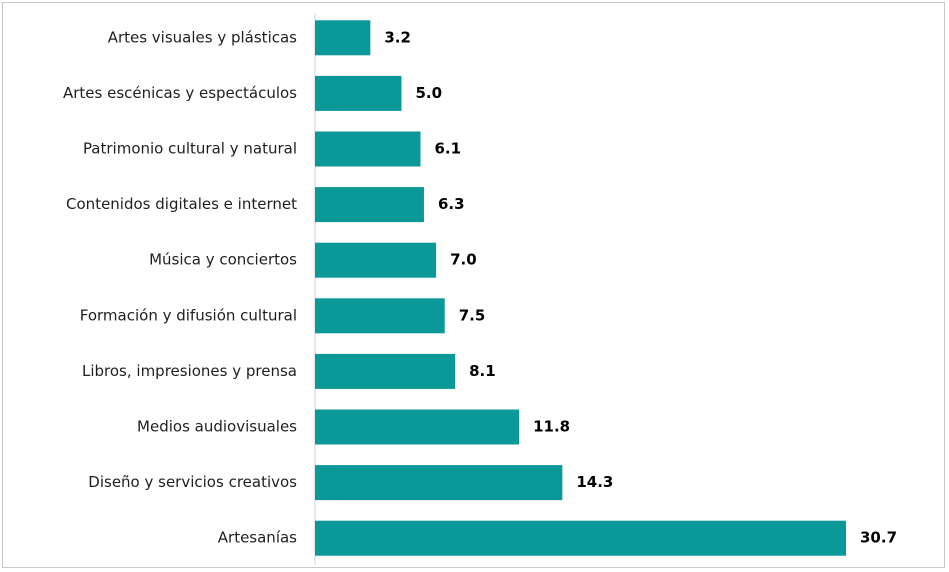 The image size is (949, 572). What do you see at coordinates (551, 427) in the screenshot?
I see `value-label: 11.8` at bounding box center [551, 427].